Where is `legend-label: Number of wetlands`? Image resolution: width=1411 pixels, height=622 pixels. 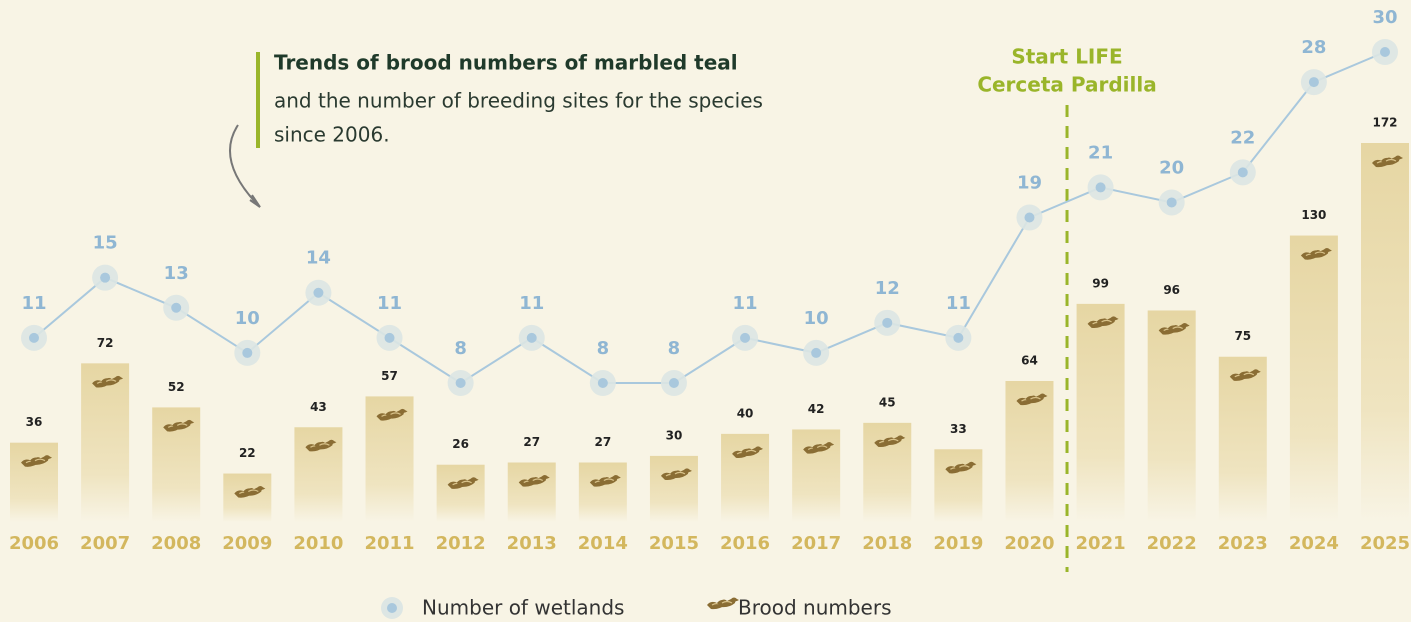
legend-label: Number of wetlands is located at coordinates (523, 608).